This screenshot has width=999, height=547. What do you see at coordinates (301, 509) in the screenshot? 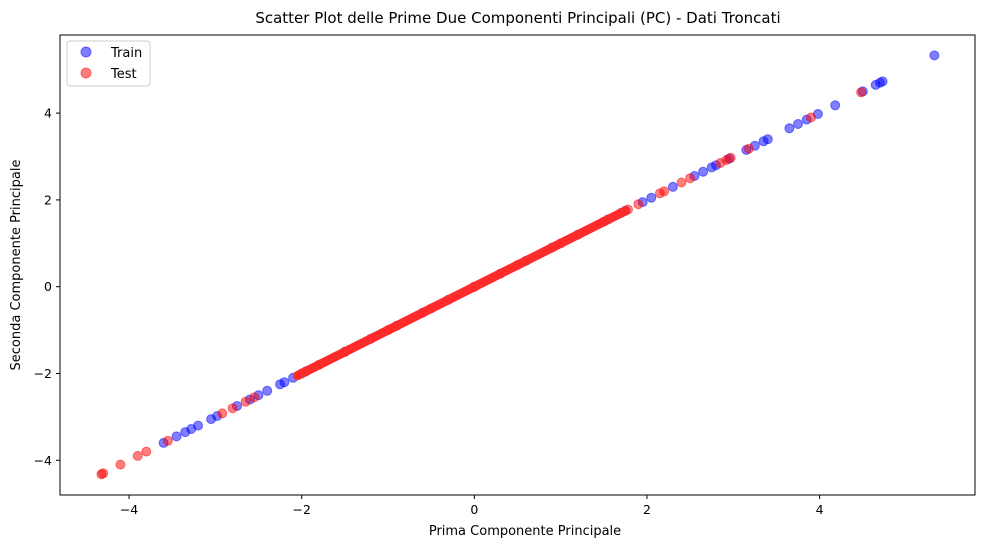
I see `x-tick-label: −2` at bounding box center [301, 509].